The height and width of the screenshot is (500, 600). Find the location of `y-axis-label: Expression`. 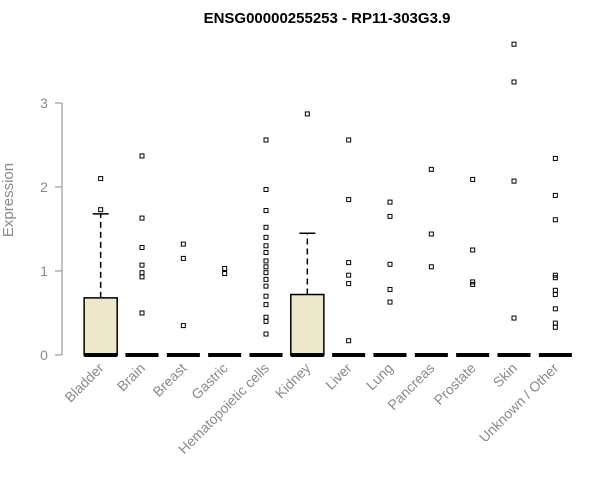

y-axis-label: Expression is located at coordinates (8, 200).